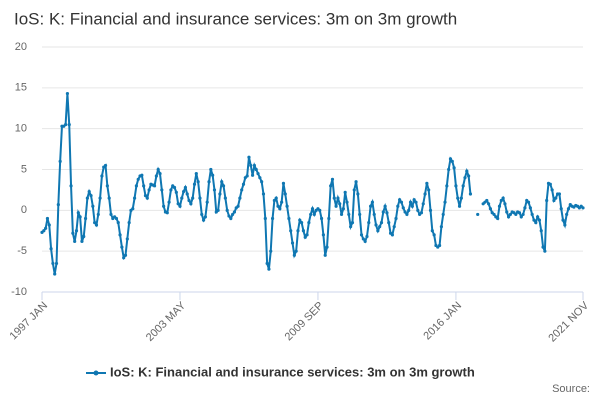  What do you see at coordinates (24, 210) in the screenshot?
I see `y-tick-label: 0` at bounding box center [24, 210].